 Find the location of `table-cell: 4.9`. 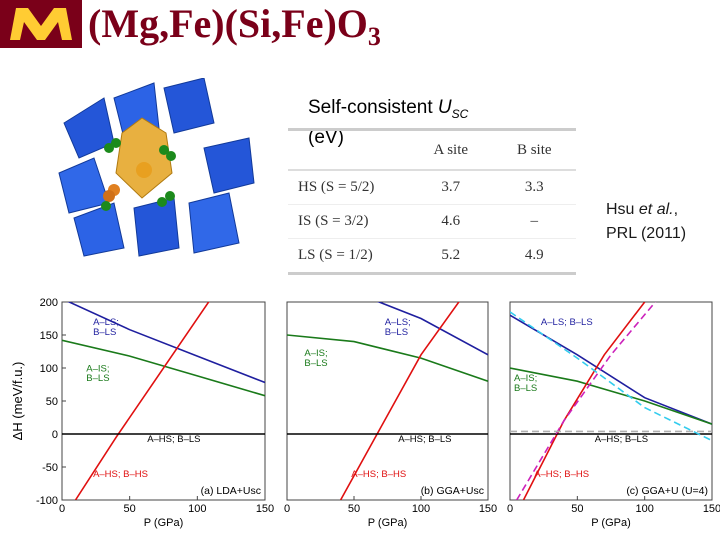

table-cell: 4.9 is located at coordinates (534, 256).